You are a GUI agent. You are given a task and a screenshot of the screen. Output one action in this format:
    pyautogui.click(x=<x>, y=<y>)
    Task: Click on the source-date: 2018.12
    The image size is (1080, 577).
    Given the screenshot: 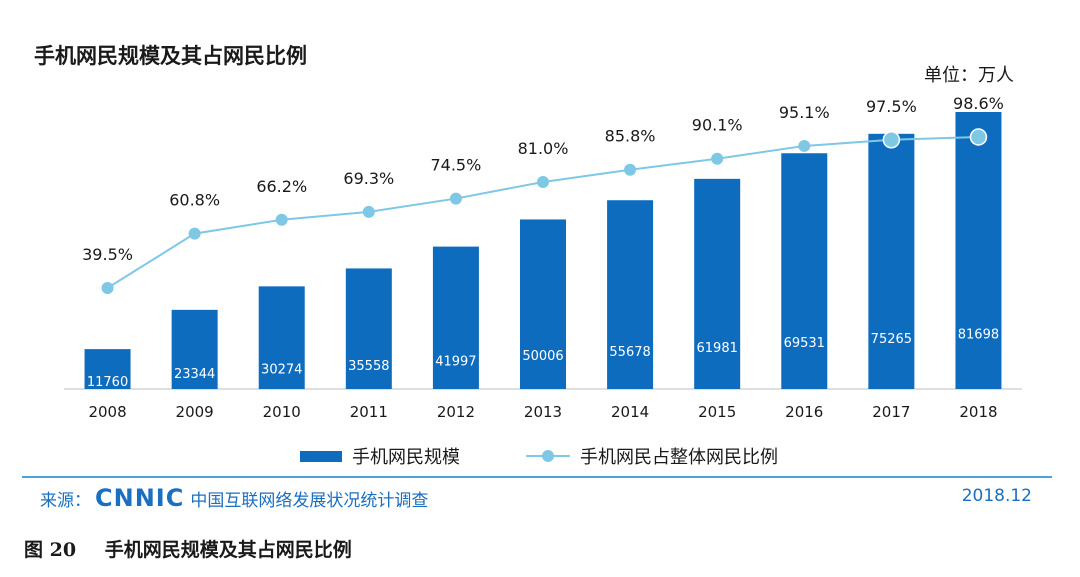 What is the action you would take?
    pyautogui.click(x=996, y=496)
    